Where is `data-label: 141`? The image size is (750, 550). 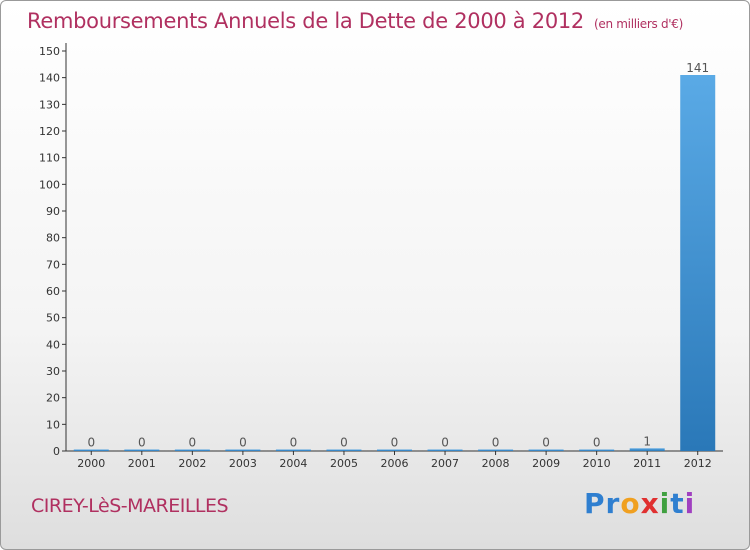
data-label: 141 is located at coordinates (697, 68).